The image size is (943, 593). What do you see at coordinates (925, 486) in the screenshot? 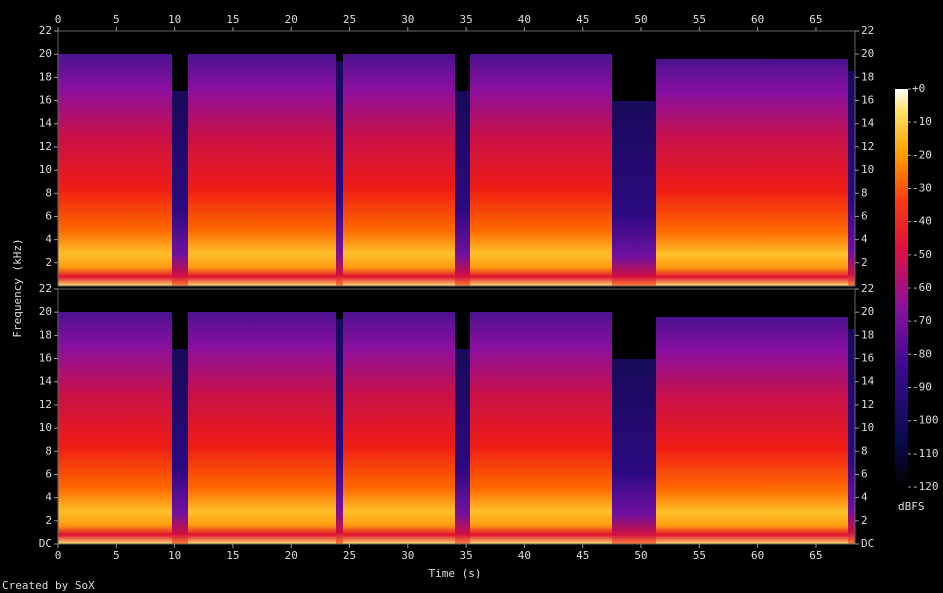
I see `colorbar-tick-label: -120` at bounding box center [925, 486].